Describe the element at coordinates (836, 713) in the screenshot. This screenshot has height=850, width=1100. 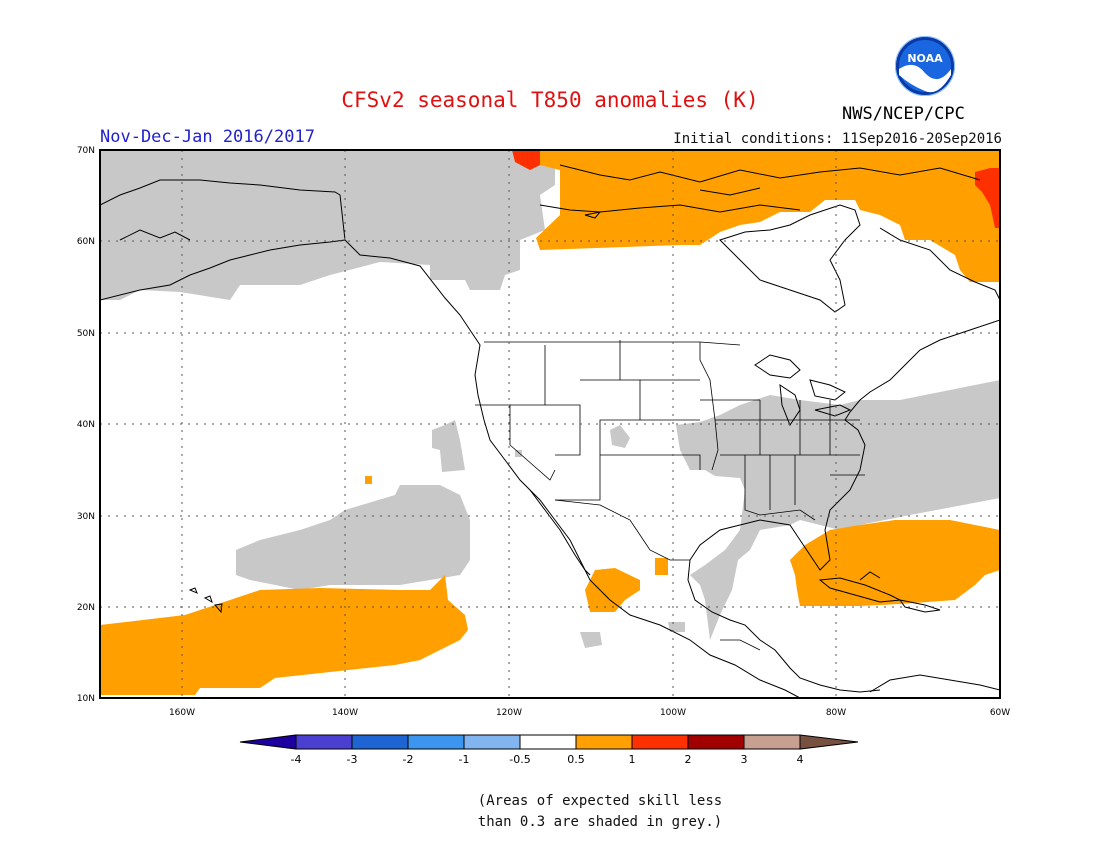
I see `lon-label: 80W` at that location.